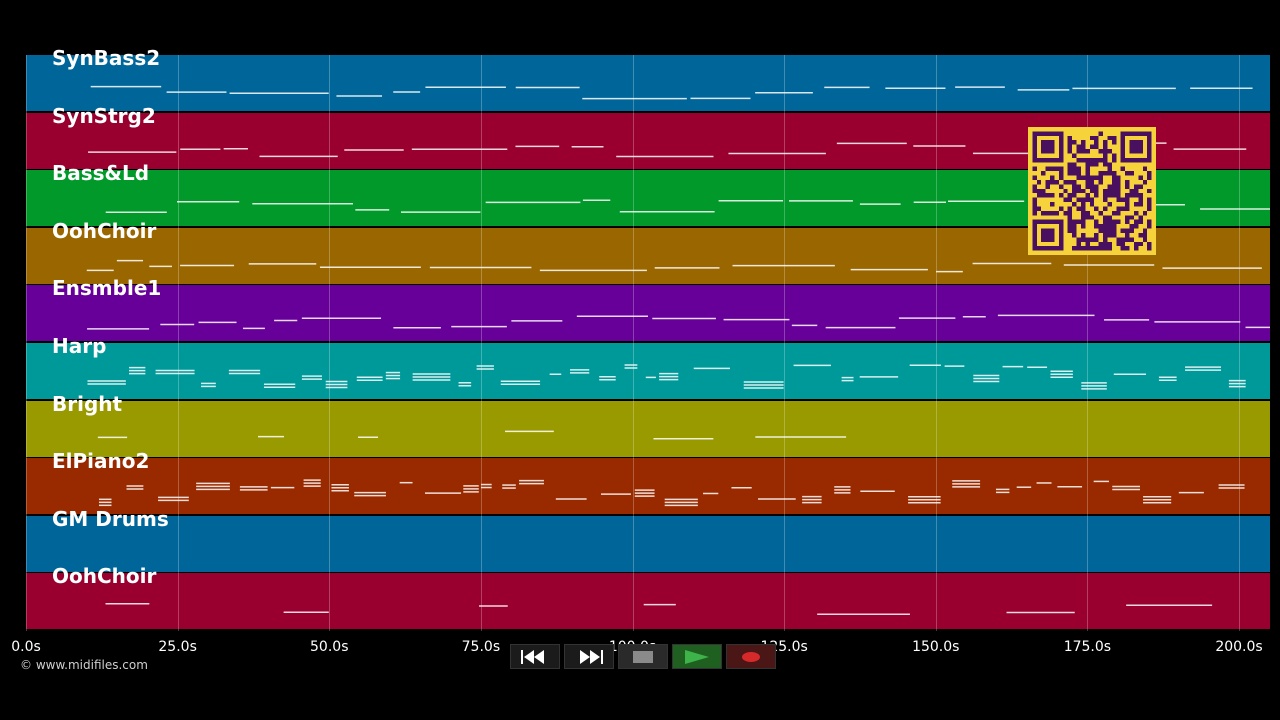  Describe the element at coordinates (106, 58) in the screenshot. I see `track-name: SynBass2` at that location.